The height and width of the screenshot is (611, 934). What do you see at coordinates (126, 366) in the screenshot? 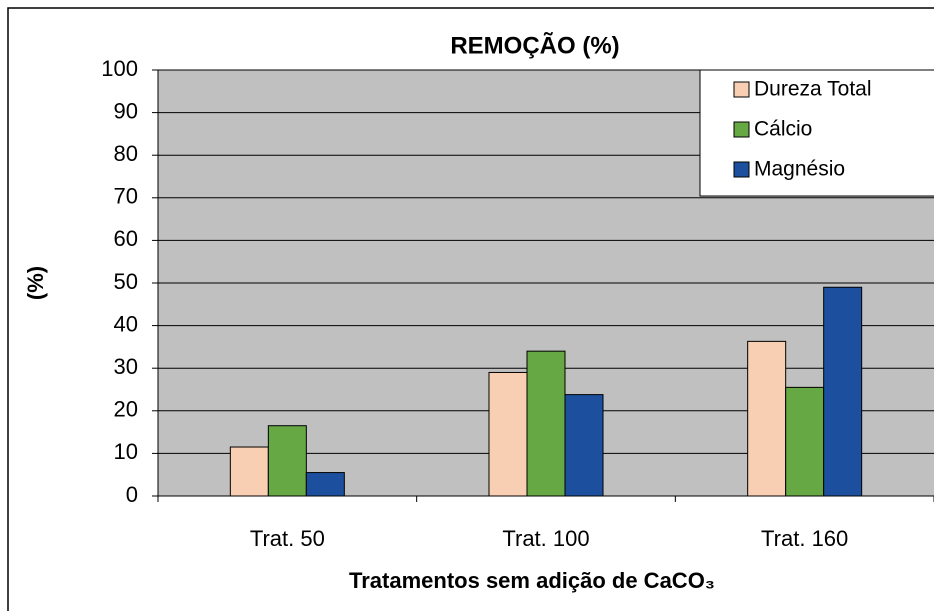
I see `y-tick-label: 30` at bounding box center [126, 366].